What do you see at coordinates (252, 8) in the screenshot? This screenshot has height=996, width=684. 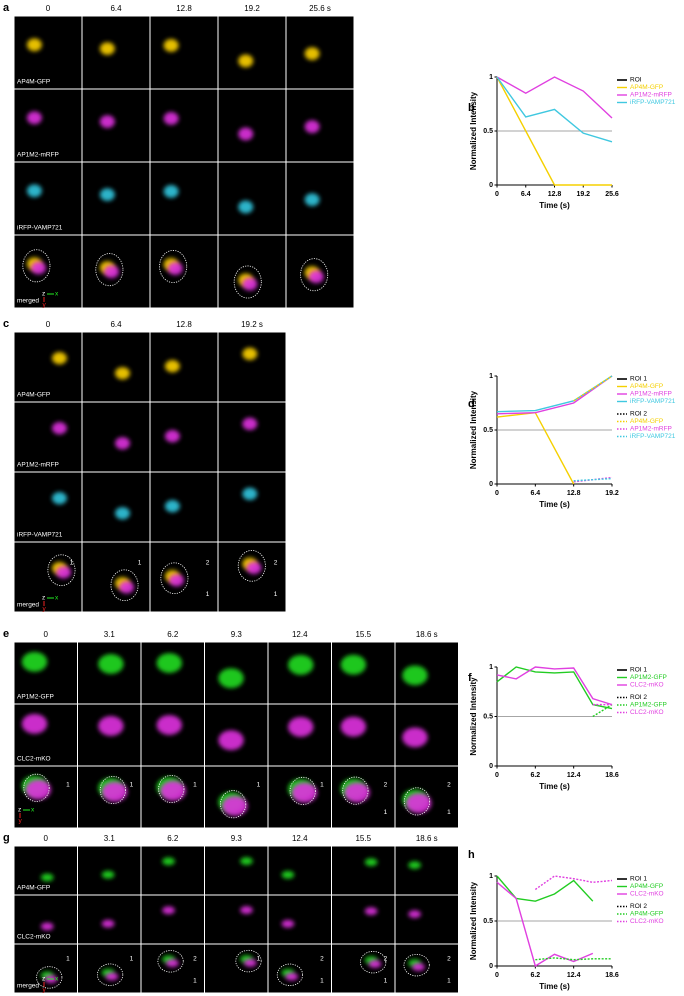 I see `time-label: 19.2` at bounding box center [252, 8].